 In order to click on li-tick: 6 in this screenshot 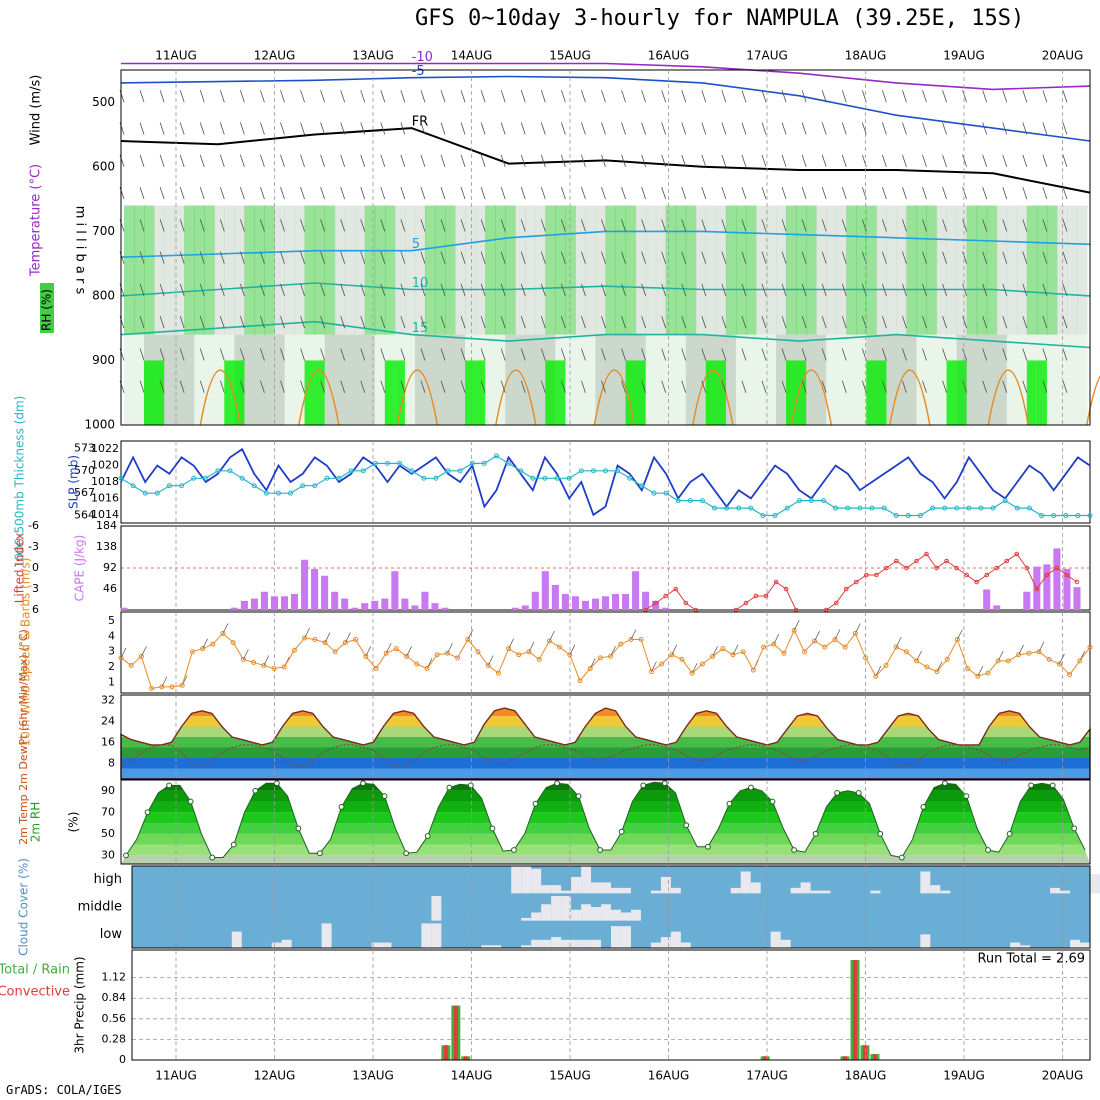, I will do `click(35, 609)`.